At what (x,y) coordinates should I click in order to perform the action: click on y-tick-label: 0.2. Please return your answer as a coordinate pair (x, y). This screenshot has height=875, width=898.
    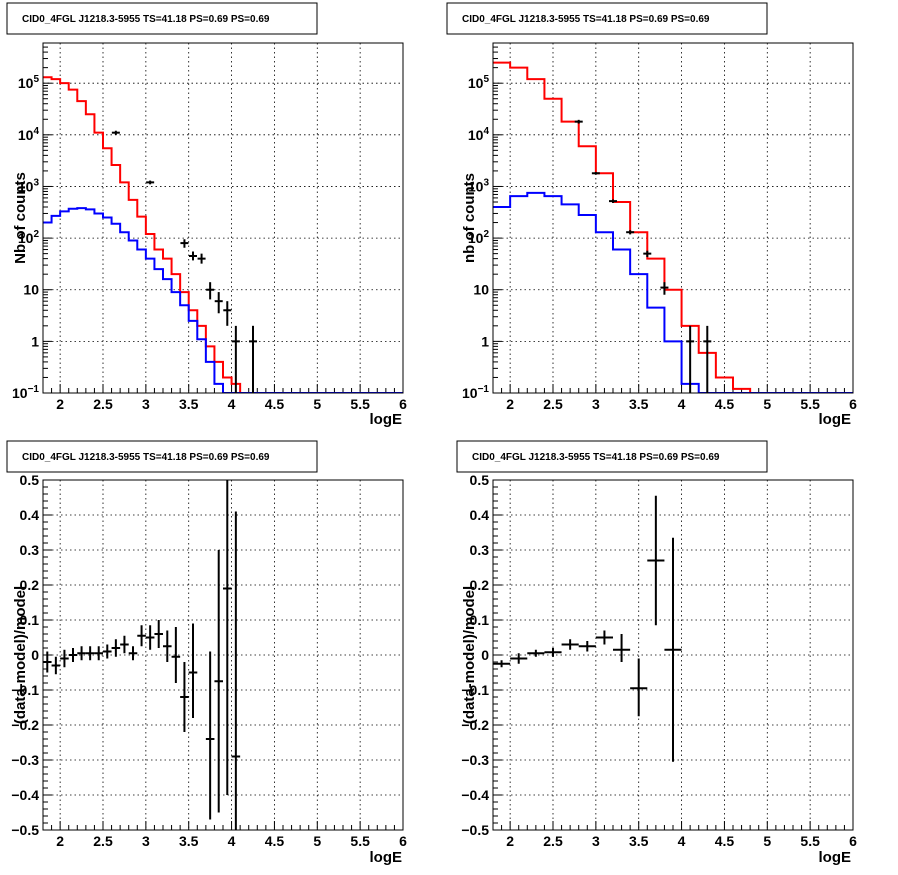
    Looking at the image, I should click on (30, 585).